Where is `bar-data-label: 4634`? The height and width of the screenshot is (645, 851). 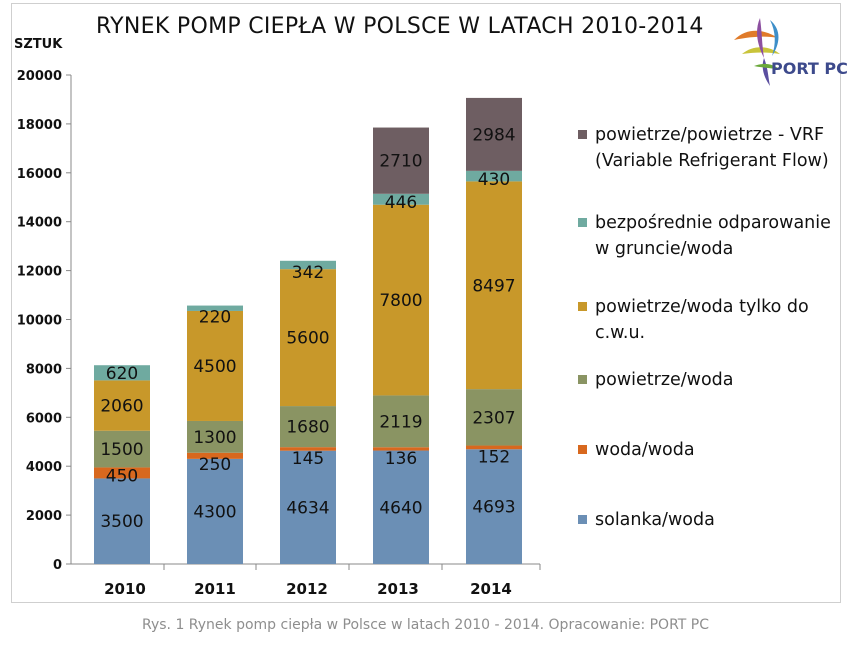 bar-data-label: 4634 is located at coordinates (307, 508).